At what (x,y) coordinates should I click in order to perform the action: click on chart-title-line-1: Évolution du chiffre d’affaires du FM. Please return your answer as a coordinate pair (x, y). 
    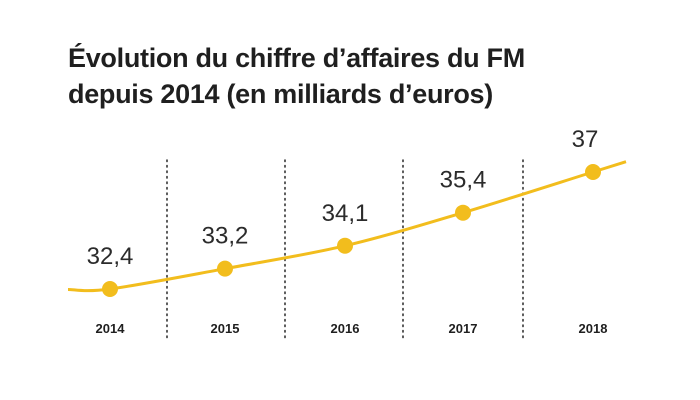
    Looking at the image, I should click on (296, 58).